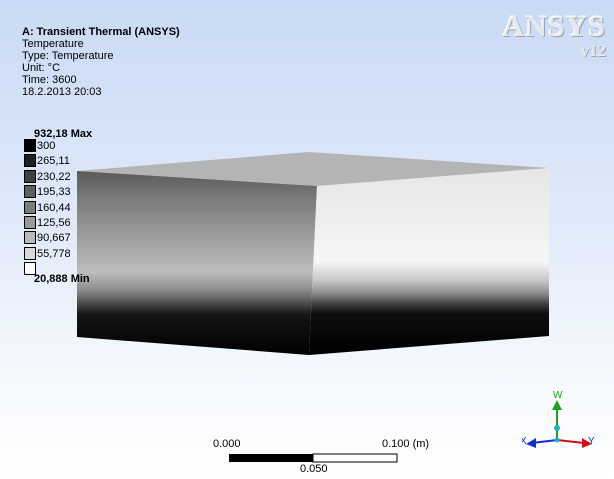 This screenshot has width=614, height=479. What do you see at coordinates (63, 134) in the screenshot?
I see `legend-max-label: 932,18 Max` at bounding box center [63, 134].